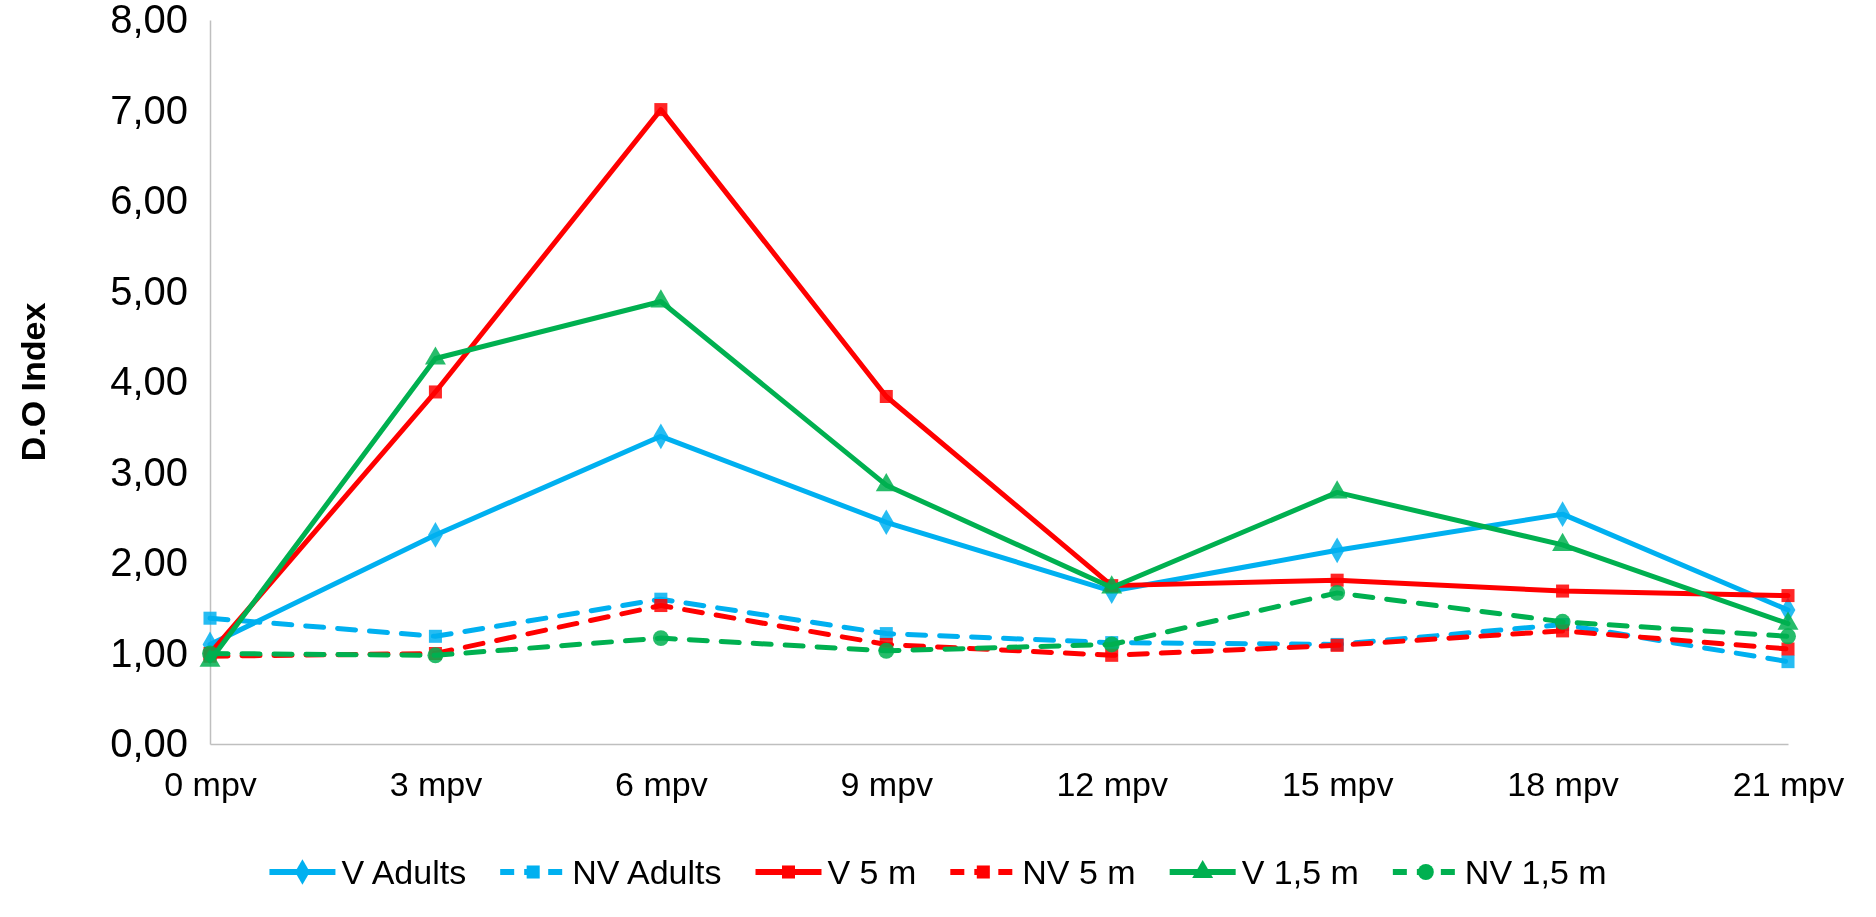 The width and height of the screenshot is (1876, 917). I want to click on x-tick-label: 12 mpv, so click(1112, 784).